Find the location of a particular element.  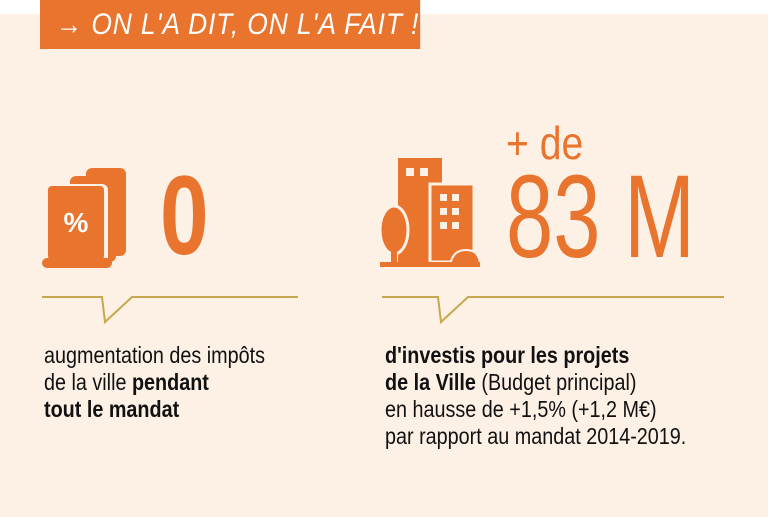

investment-description-line-3: en hausse de +1,5% (+1,2 M€) is located at coordinates (521, 409).